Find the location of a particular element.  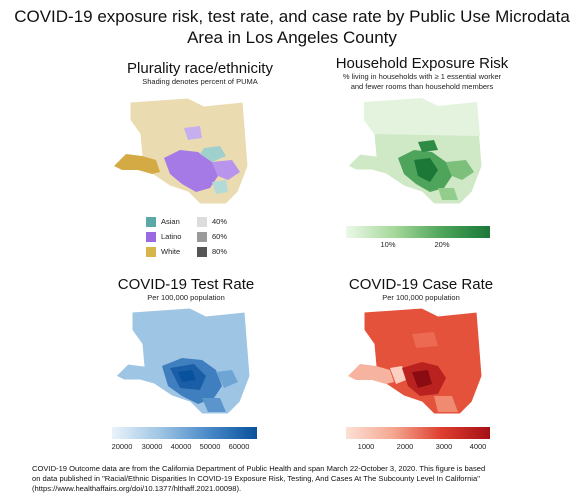

legend-latino-label: Latino is located at coordinates (171, 236).